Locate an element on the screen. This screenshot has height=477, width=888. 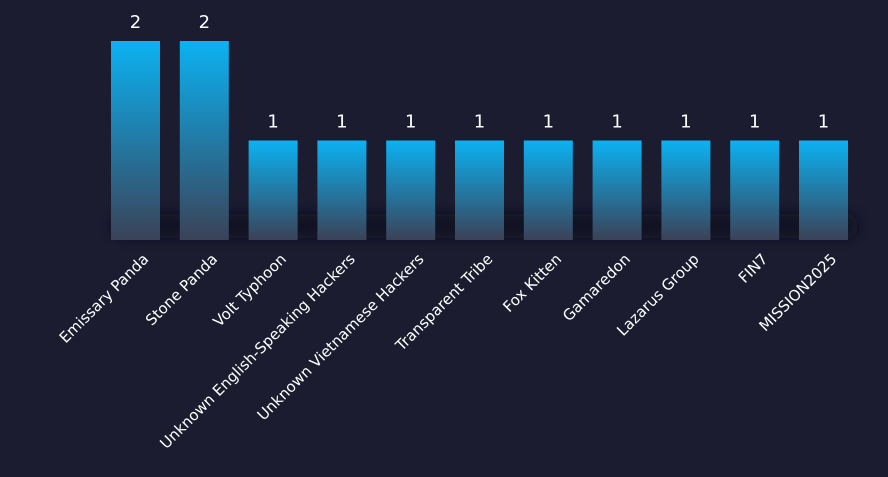
bar-stone-panda is located at coordinates (204, 140).